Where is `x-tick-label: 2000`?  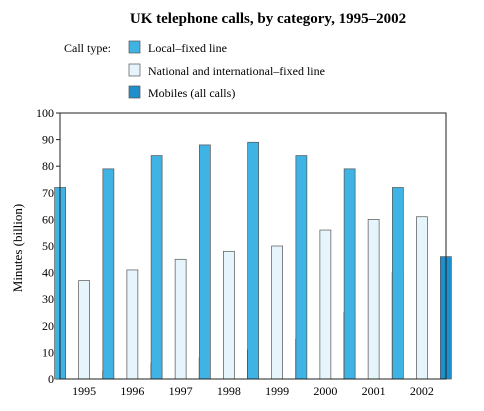 x-tick-label: 2000 is located at coordinates (325, 391).